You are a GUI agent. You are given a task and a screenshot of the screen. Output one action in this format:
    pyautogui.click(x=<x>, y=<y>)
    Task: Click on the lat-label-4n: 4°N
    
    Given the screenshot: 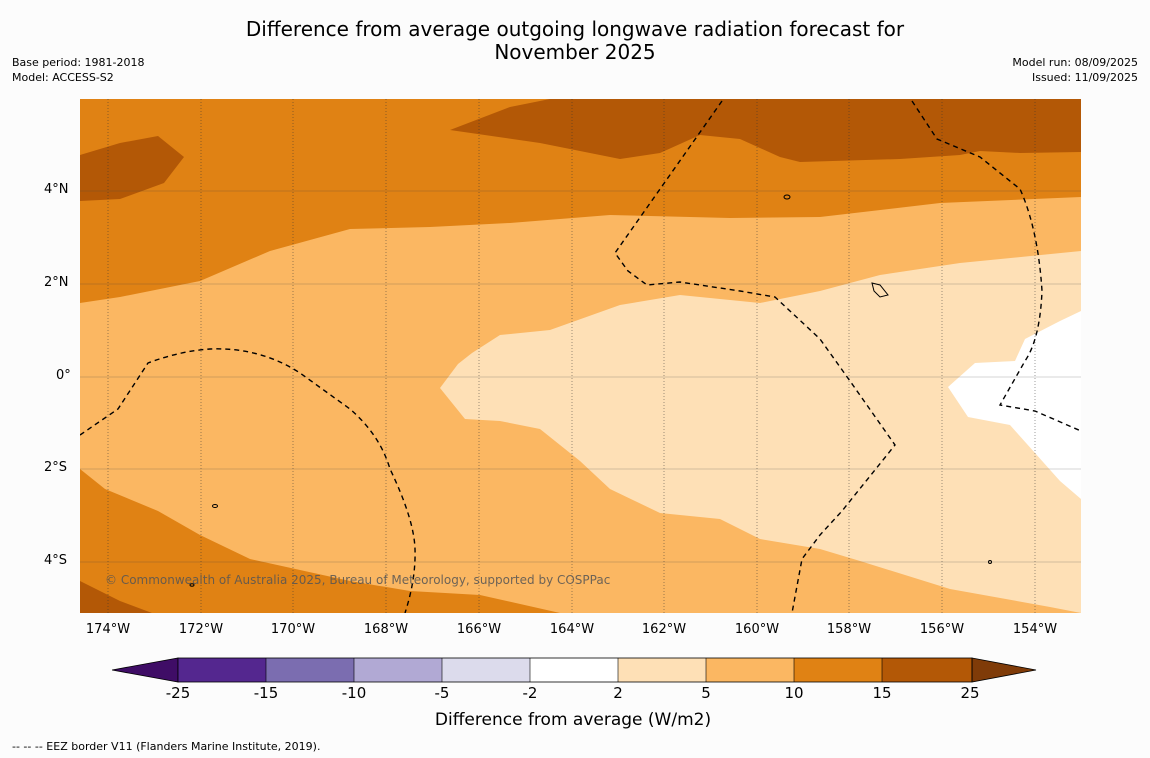 What is the action you would take?
    pyautogui.click(x=56, y=189)
    